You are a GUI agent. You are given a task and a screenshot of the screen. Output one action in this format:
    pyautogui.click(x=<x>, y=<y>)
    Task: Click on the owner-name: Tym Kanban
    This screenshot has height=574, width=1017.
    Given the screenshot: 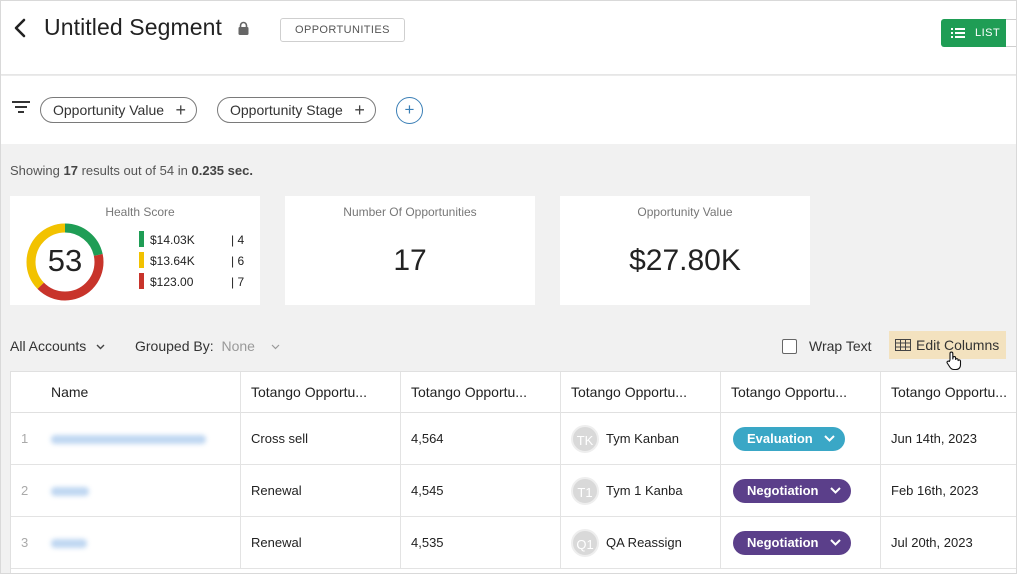 What is the action you would take?
    pyautogui.click(x=642, y=438)
    